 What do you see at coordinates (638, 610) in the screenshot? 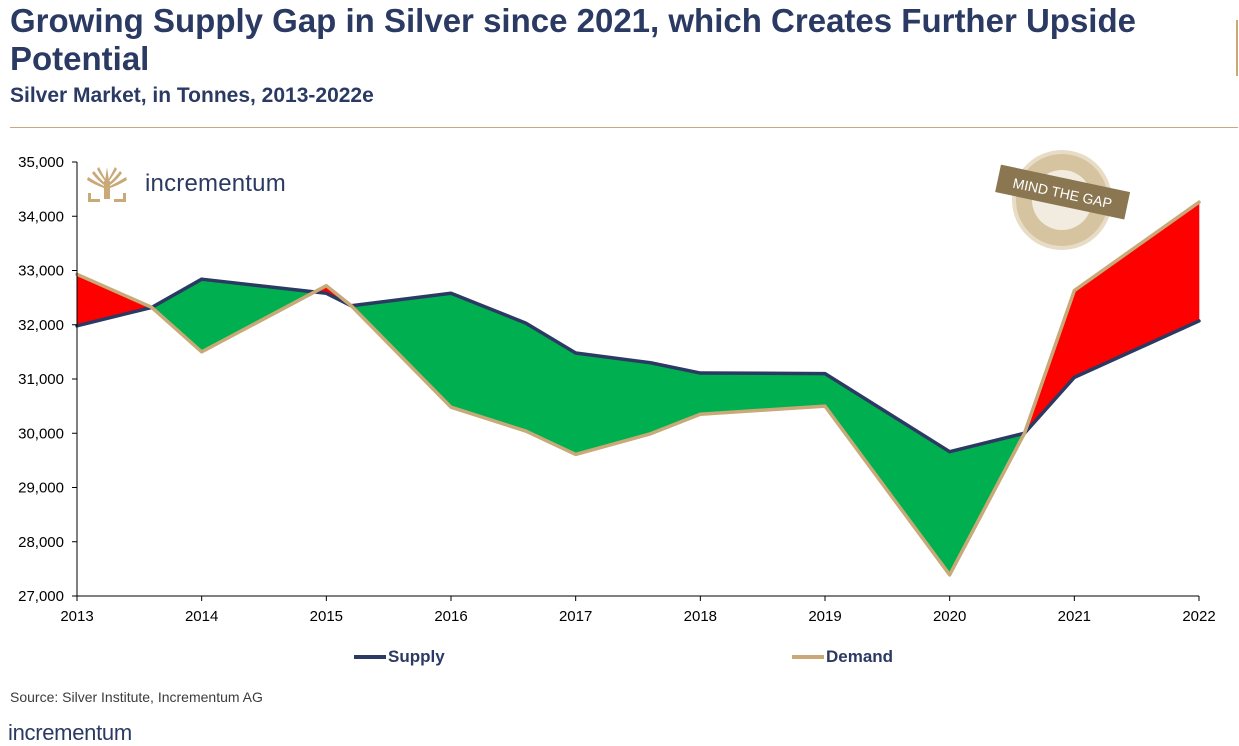
I see `x-axis-ticks: 2013 2014 2015 2016 2017 2018 2019 2020 2021 2022` at bounding box center [638, 610].